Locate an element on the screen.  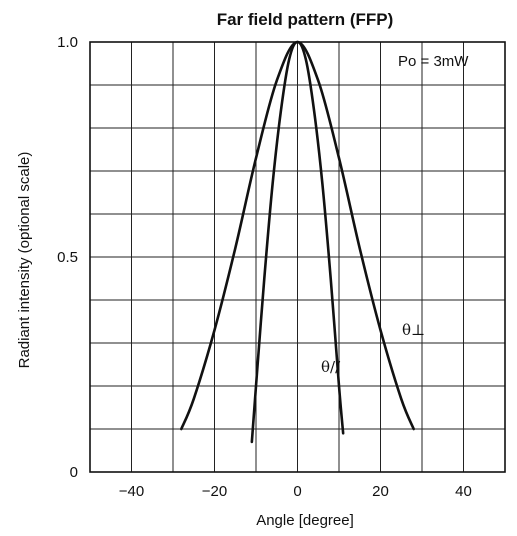
x-tick-label: 0 is located at coordinates (297, 491).